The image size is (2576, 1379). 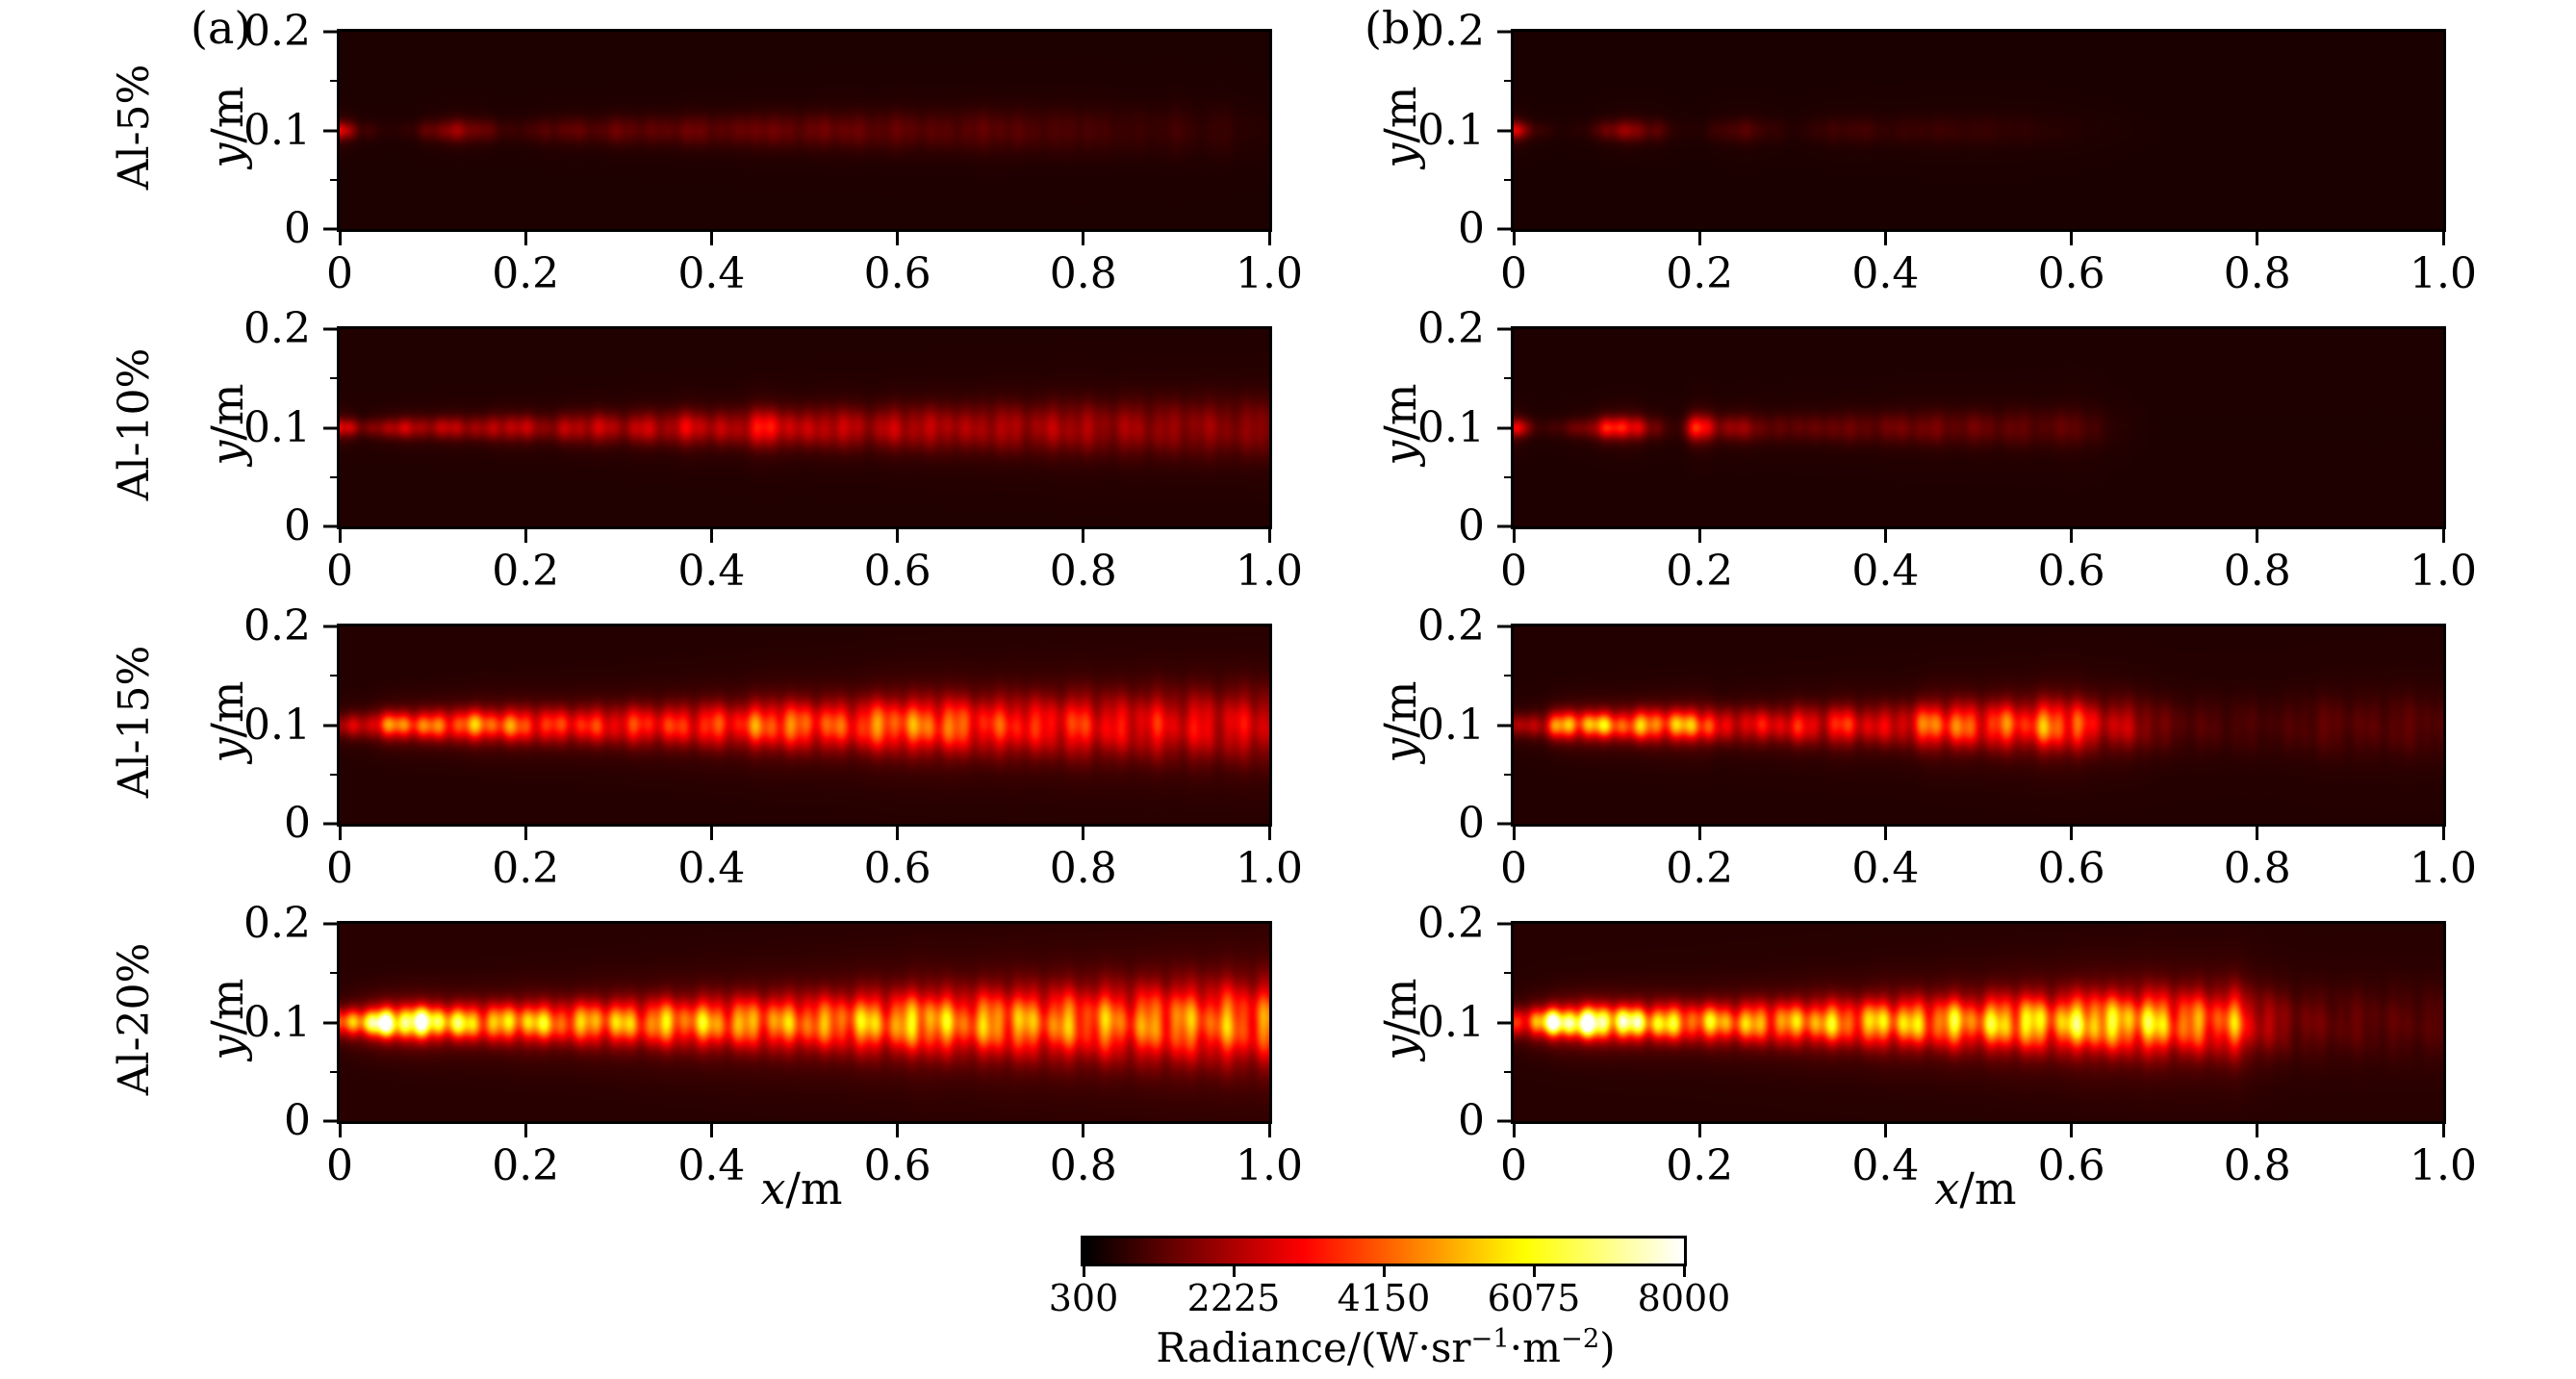 I want to click on panel-b-al-15: 0 0.2 0.4 0.6 0.8 1.0 0.2 0.1 0, so click(x=1947, y=747).